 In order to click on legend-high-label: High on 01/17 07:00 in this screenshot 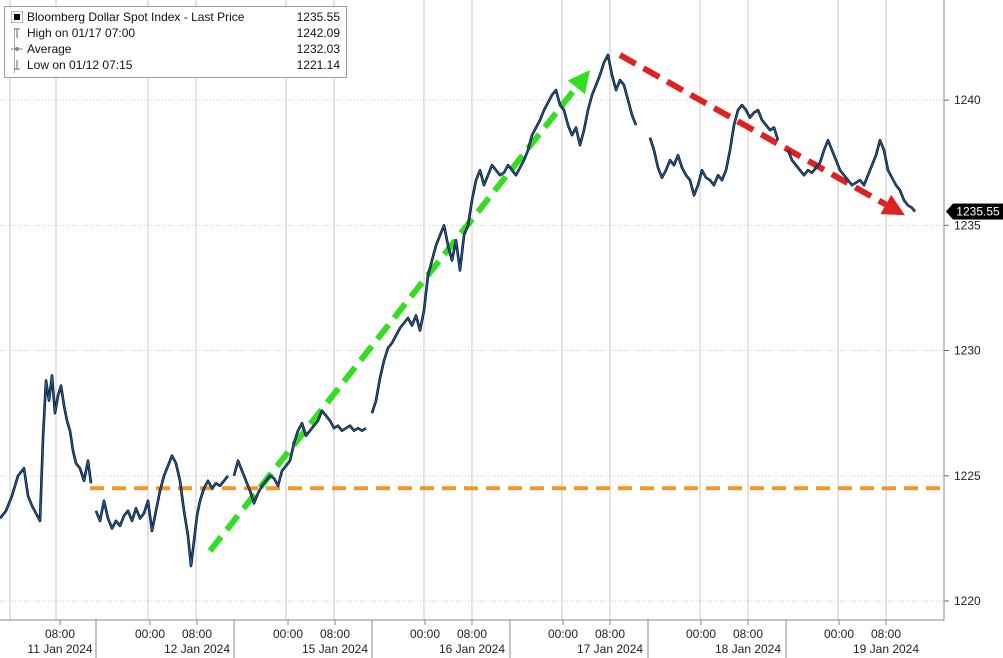, I will do `click(81, 33)`.